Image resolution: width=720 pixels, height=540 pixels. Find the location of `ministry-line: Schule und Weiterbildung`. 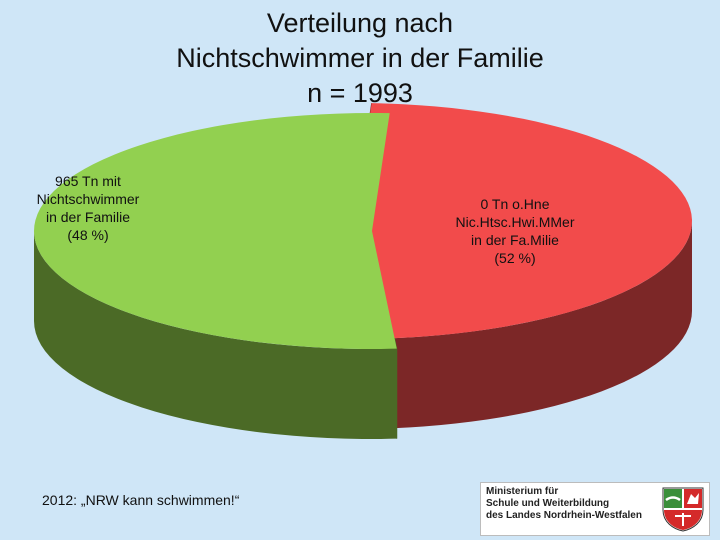

ministry-line: Schule und Weiterbildung is located at coordinates (548, 503).